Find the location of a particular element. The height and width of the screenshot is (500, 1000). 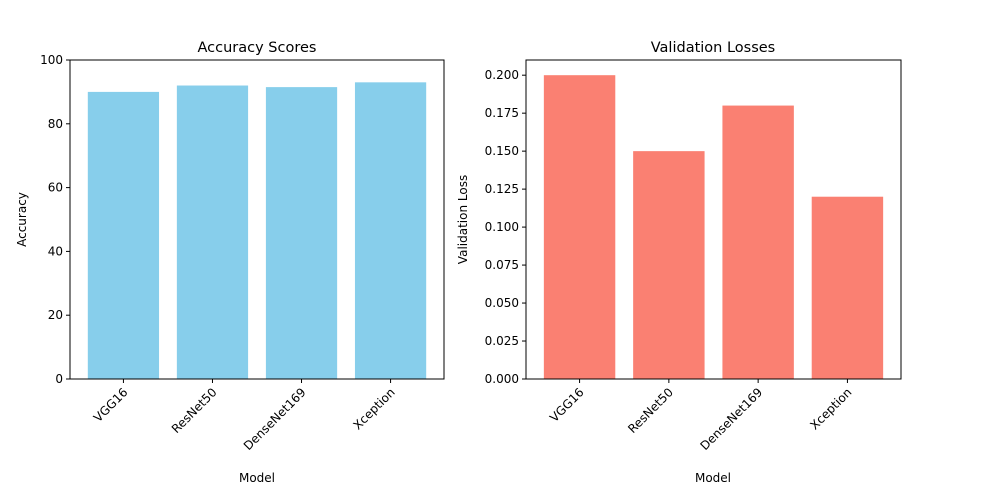

y-tick-label: 80 is located at coordinates (55, 124).